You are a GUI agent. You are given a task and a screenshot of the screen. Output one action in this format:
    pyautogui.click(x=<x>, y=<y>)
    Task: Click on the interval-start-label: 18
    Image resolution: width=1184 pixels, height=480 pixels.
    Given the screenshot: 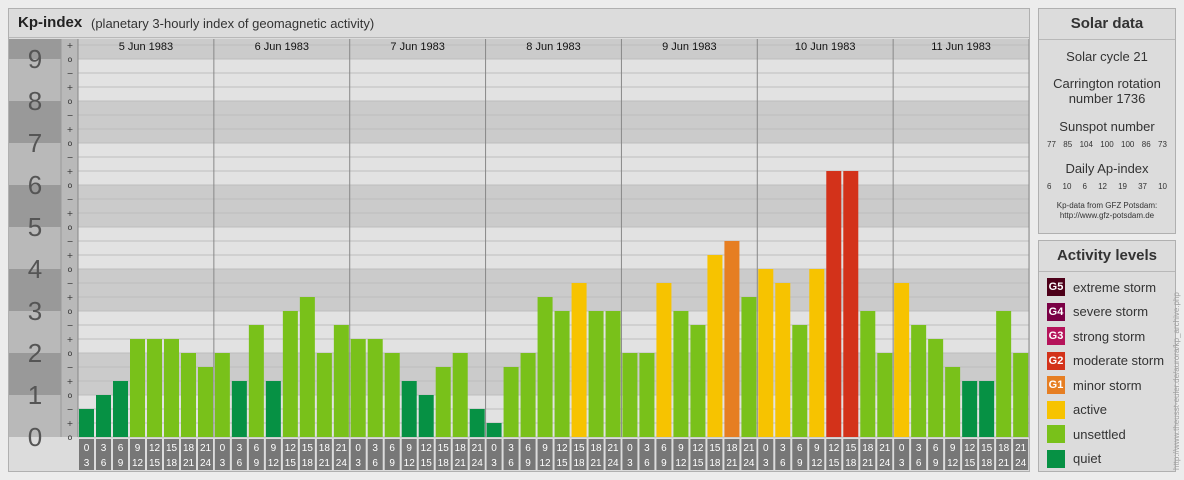 What is the action you would take?
    pyautogui.click(x=189, y=448)
    